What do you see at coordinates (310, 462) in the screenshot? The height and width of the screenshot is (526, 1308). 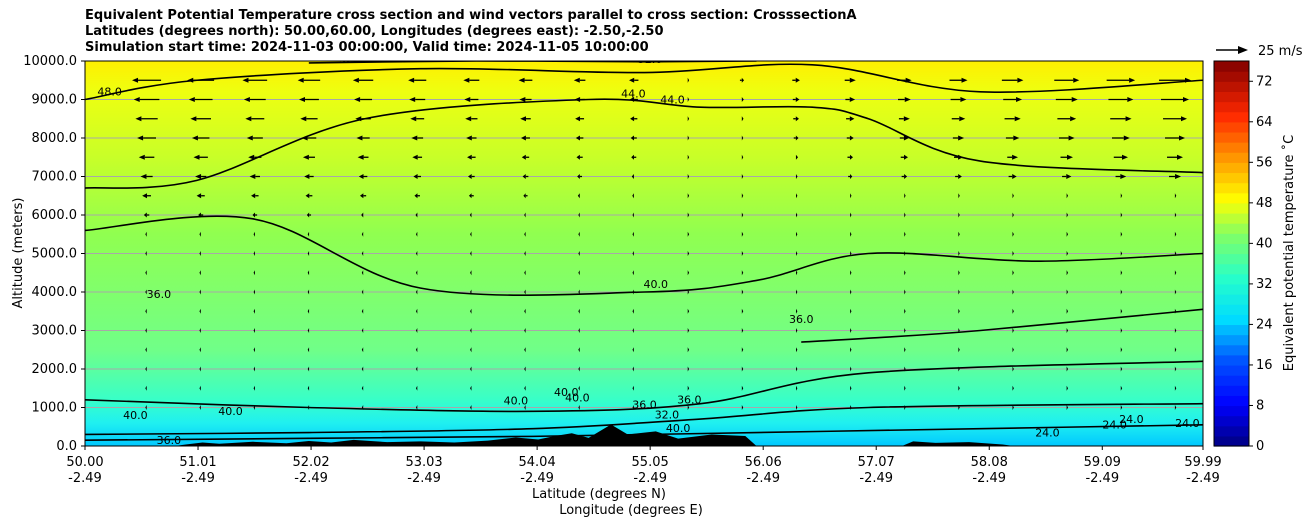 I see `x-tick-label-lat: 52.02` at bounding box center [310, 462].